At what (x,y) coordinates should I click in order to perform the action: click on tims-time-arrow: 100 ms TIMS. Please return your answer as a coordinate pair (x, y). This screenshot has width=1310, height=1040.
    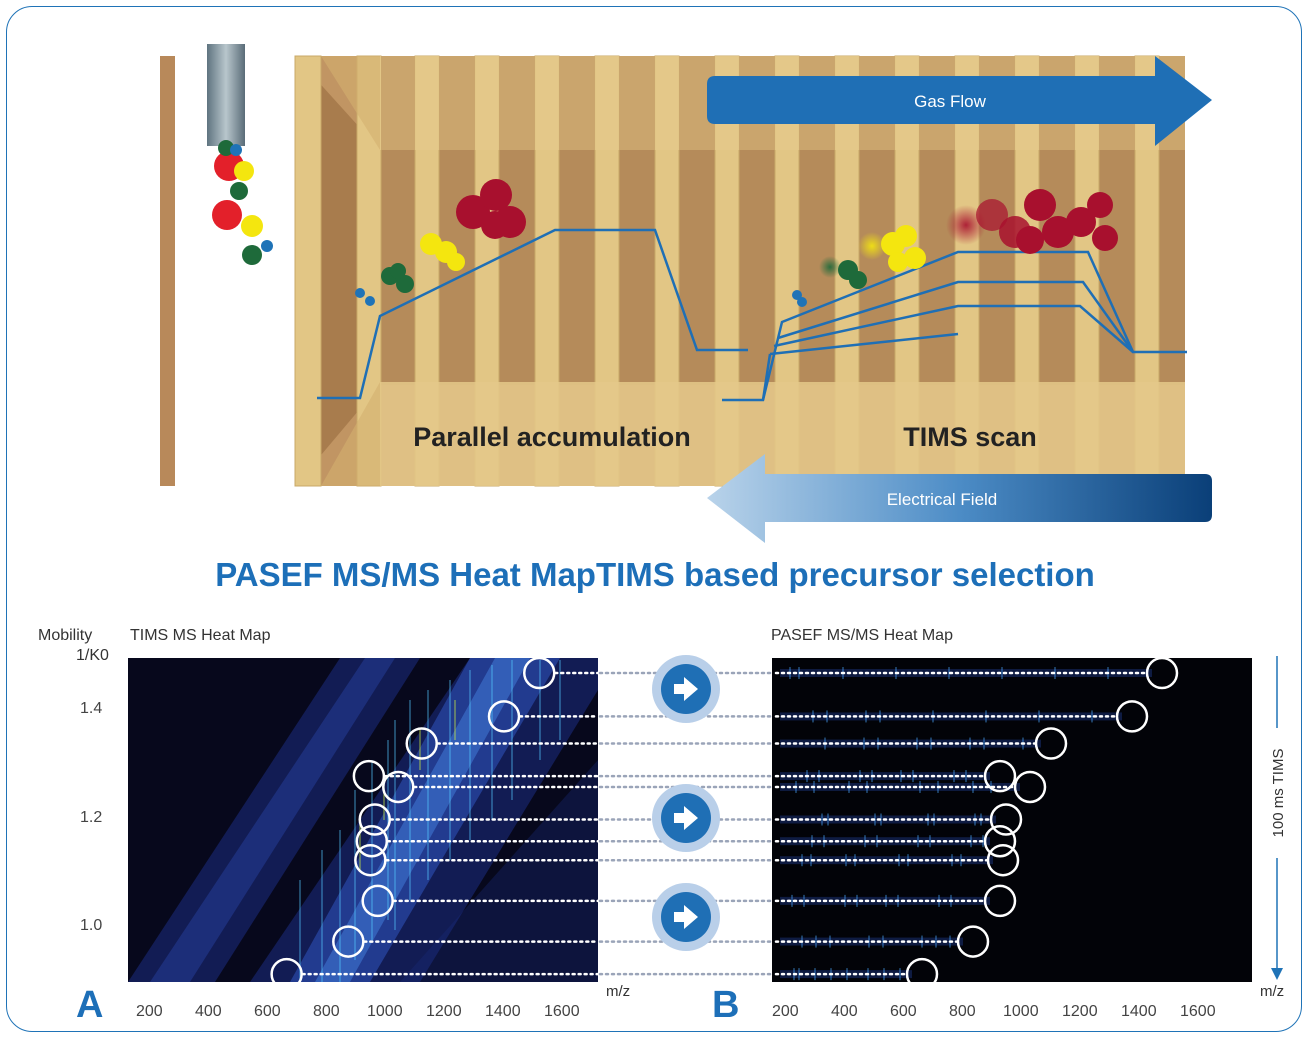
    Looking at the image, I should click on (1278, 818).